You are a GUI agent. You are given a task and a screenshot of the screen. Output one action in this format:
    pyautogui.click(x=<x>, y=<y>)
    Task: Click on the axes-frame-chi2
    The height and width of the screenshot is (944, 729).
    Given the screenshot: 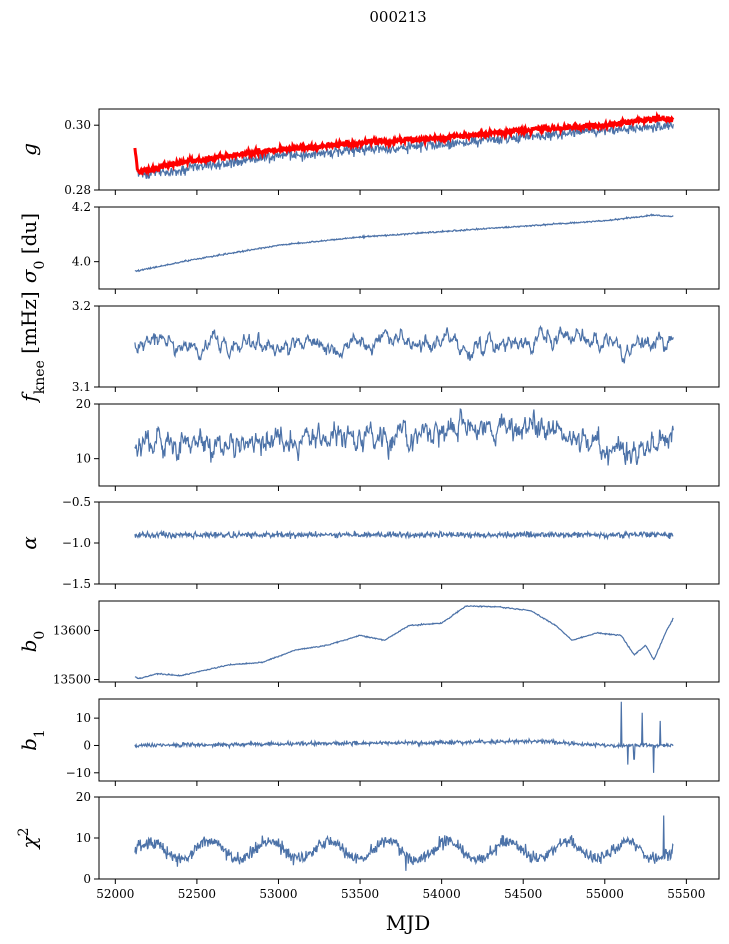 What is the action you would take?
    pyautogui.click(x=409, y=838)
    